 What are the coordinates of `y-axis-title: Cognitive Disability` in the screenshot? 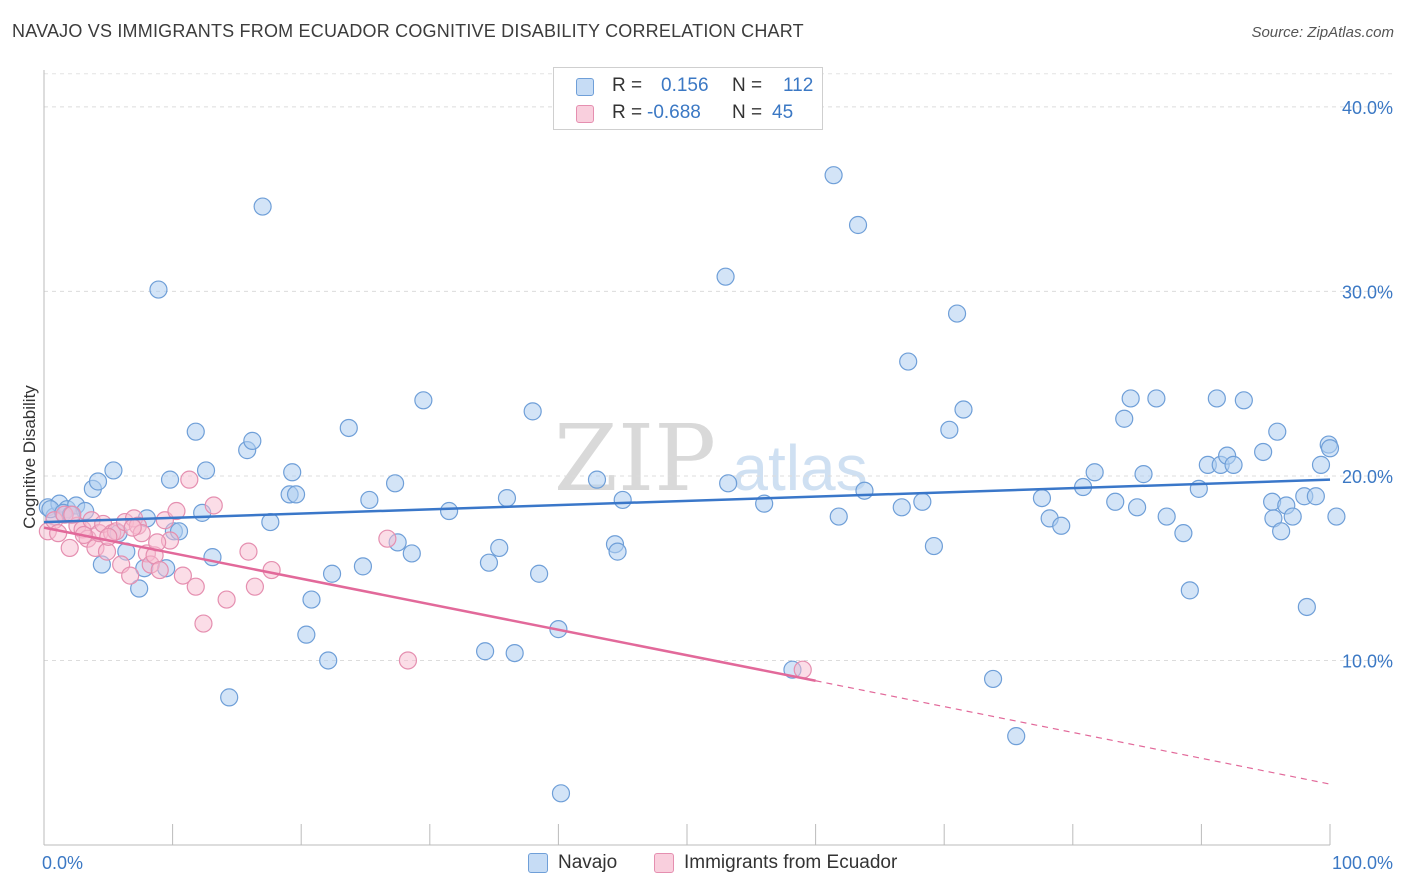 It's located at (29, 457).